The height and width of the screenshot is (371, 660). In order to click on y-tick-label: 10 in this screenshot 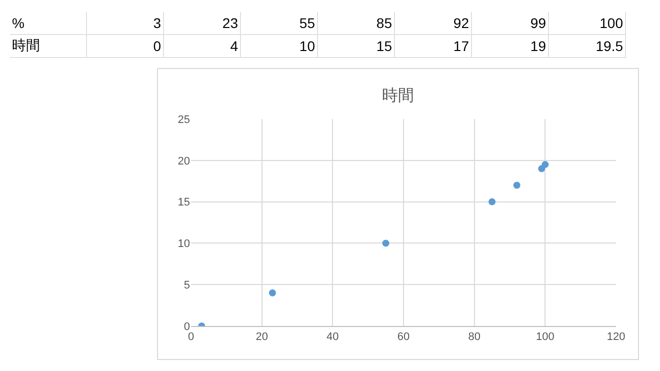, I will do `click(184, 244)`.